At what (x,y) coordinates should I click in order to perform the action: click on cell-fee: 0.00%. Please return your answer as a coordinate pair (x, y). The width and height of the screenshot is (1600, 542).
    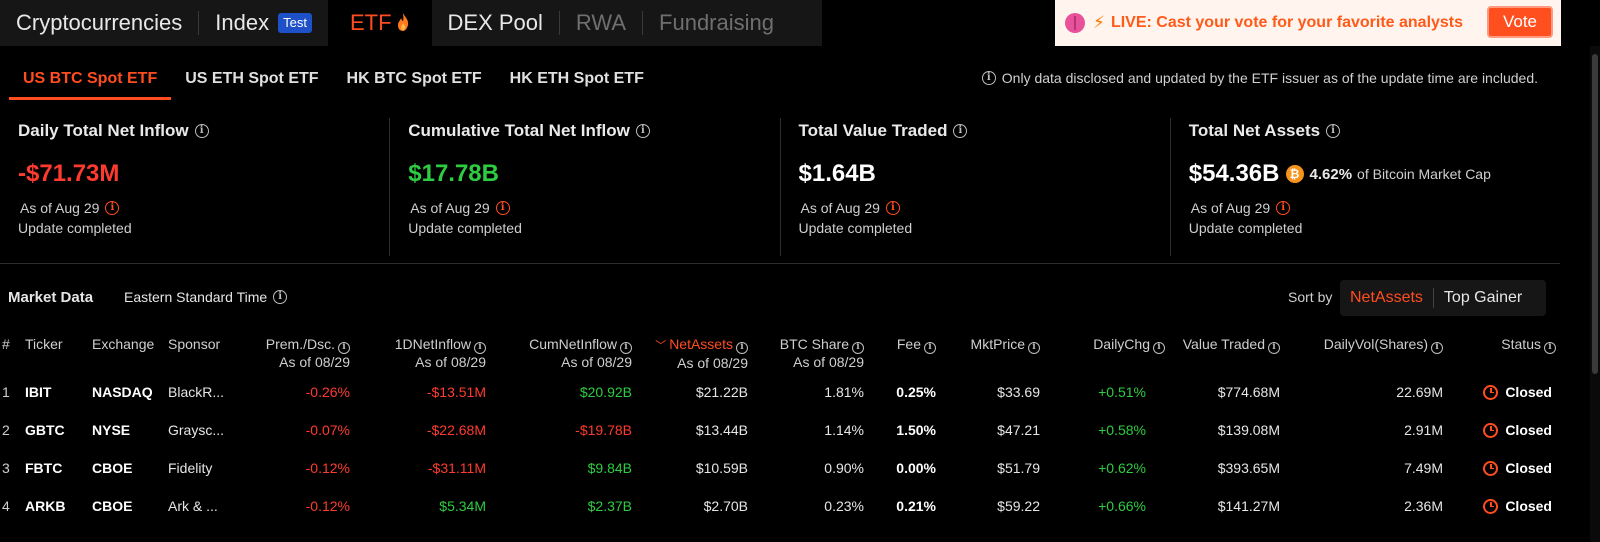
    Looking at the image, I should click on (916, 468).